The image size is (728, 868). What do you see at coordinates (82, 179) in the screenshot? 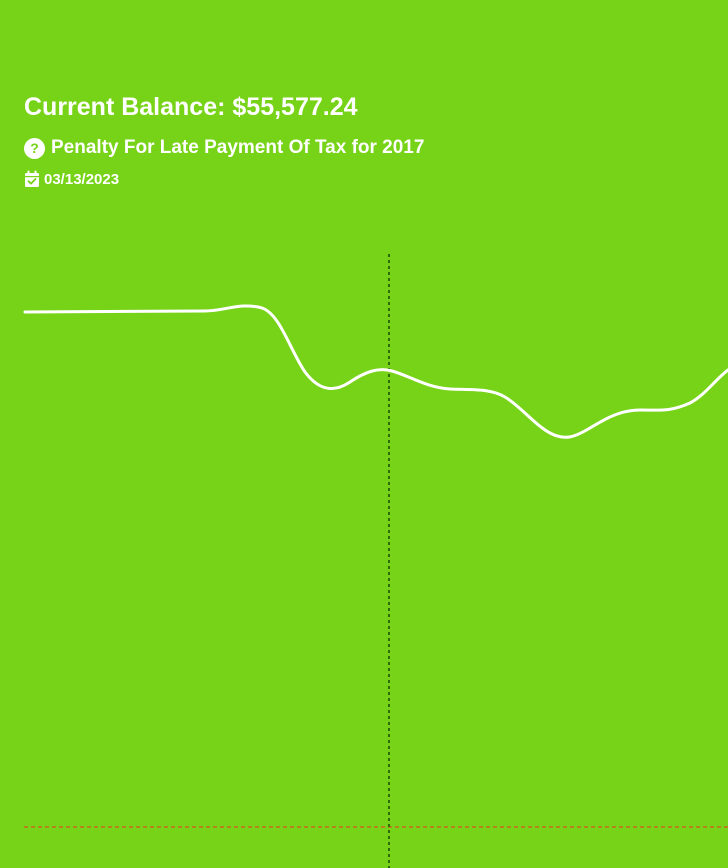
I see `transaction-date-label: 03/13/2023` at bounding box center [82, 179].